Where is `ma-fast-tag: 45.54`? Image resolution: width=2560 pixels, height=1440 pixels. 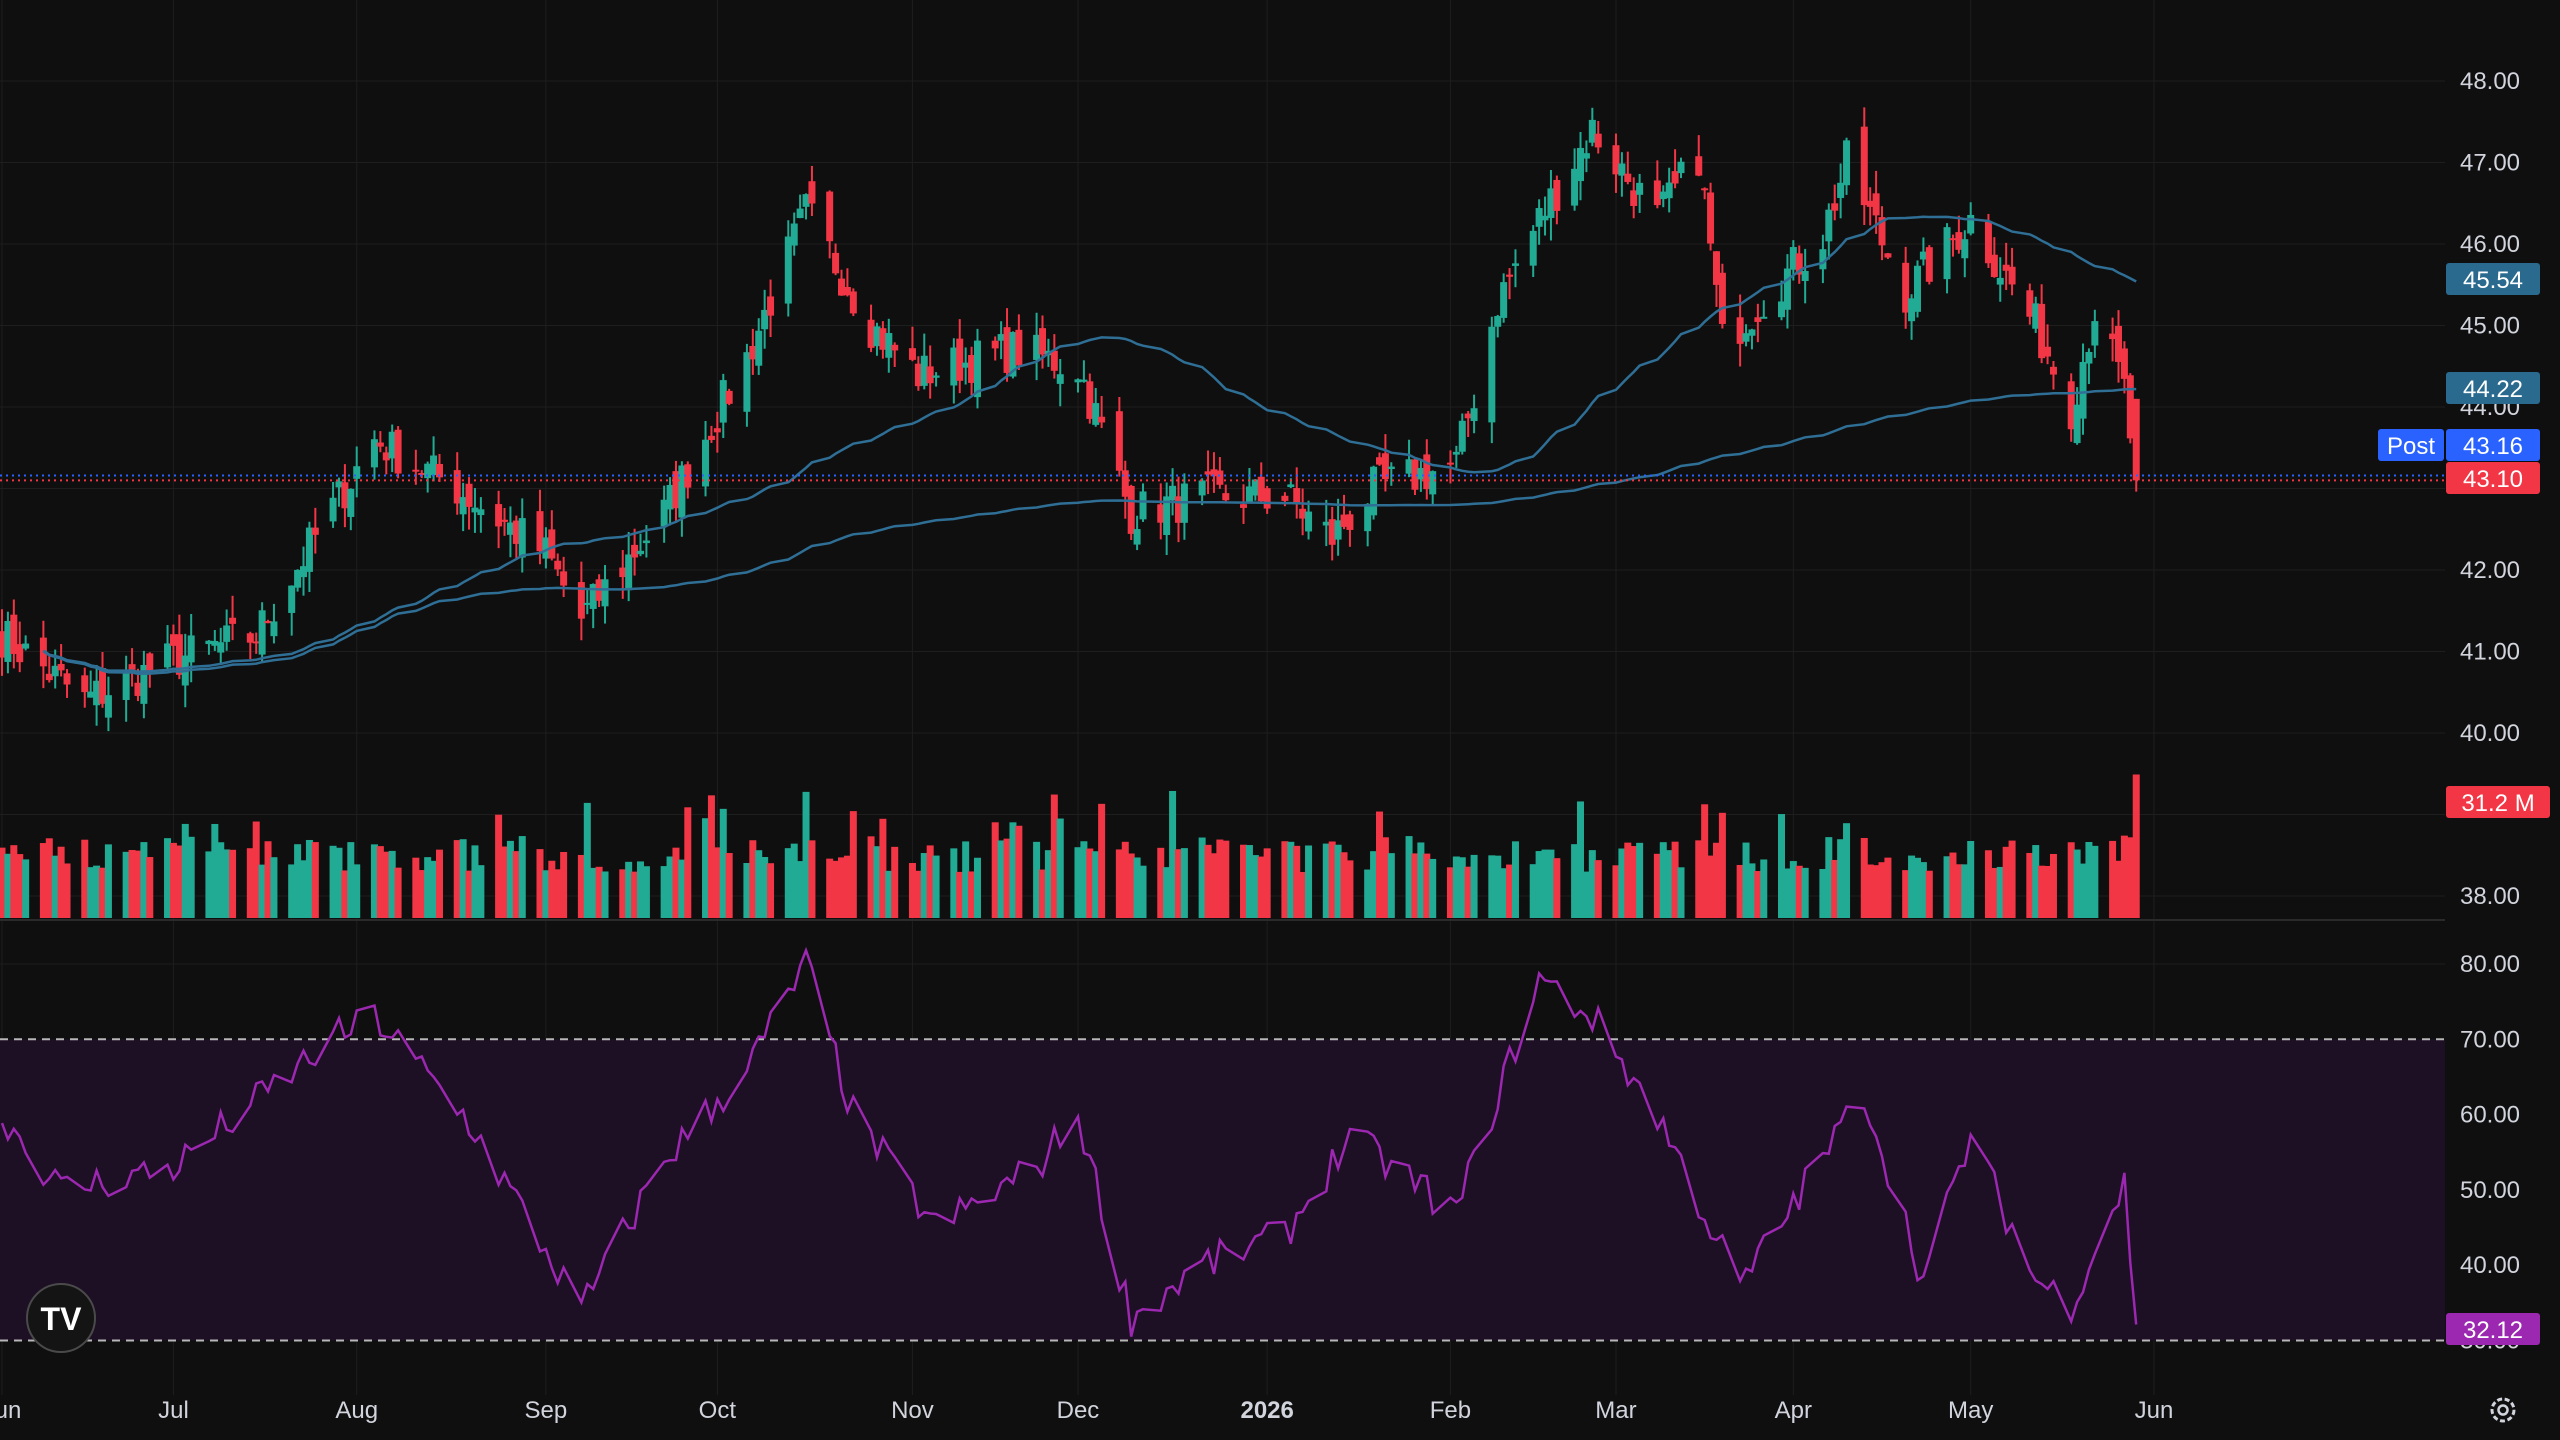 ma-fast-tag: 45.54 is located at coordinates (2493, 279).